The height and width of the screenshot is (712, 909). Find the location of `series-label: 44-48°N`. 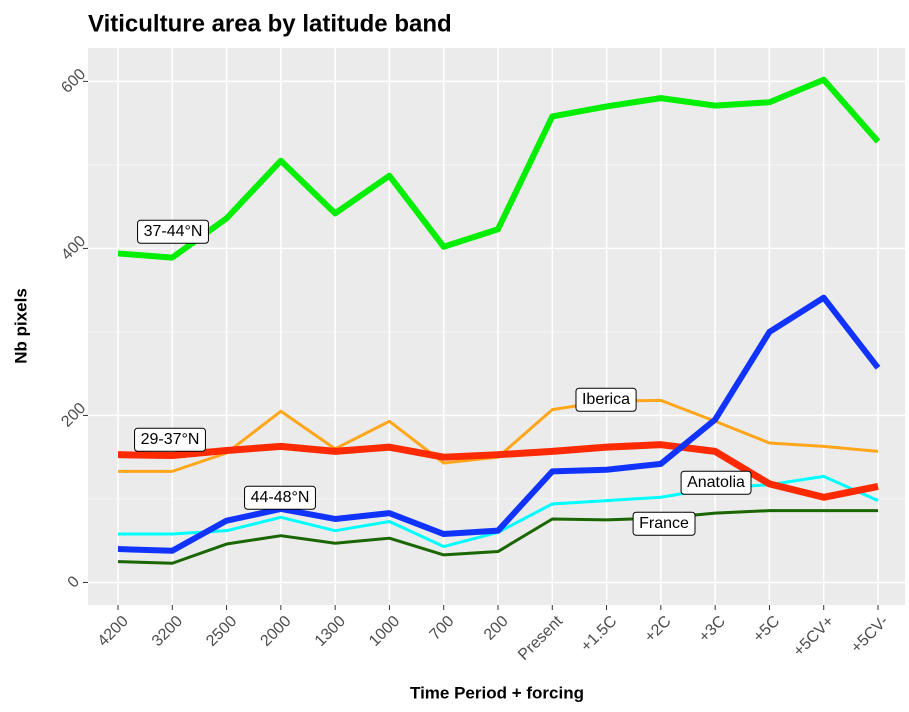

series-label: 44-48°N is located at coordinates (280, 497).